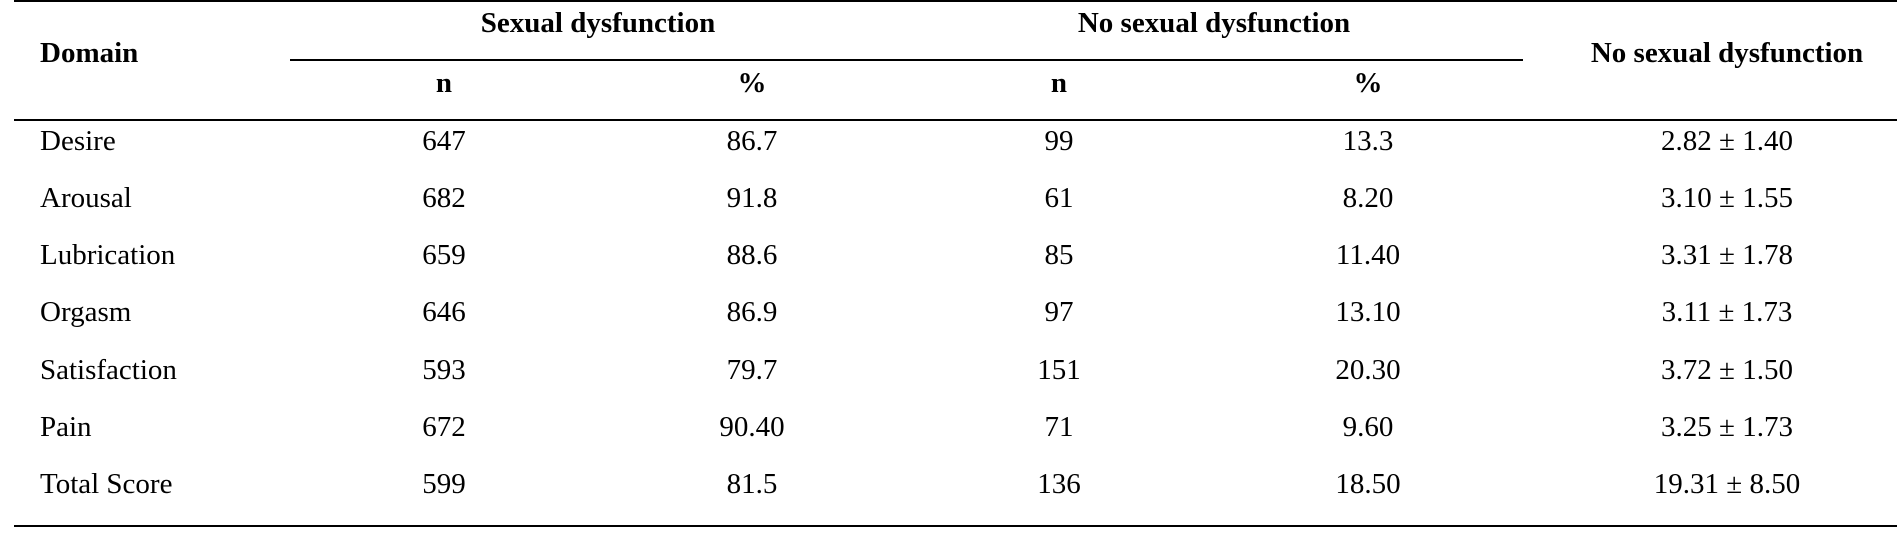  What do you see at coordinates (1727, 141) in the screenshot?
I see `row-score: 2.82 ± 1.40` at bounding box center [1727, 141].